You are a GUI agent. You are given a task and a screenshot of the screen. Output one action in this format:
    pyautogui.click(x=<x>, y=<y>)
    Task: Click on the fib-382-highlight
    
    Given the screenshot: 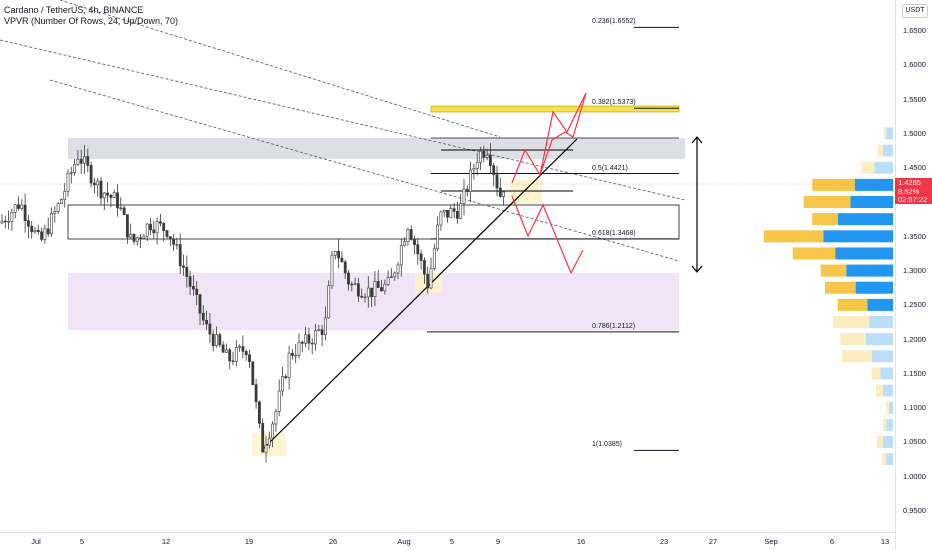 What is the action you would take?
    pyautogui.click(x=555, y=109)
    